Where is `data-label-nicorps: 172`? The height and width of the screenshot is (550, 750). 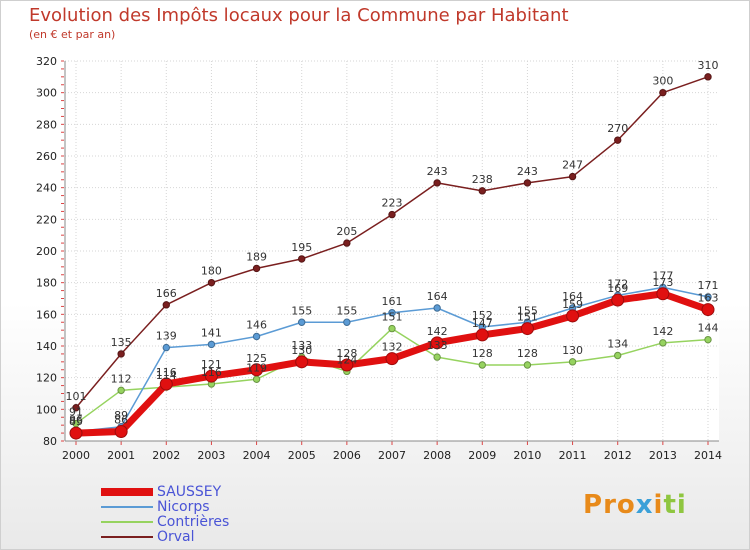 data-label-nicorps: 172 is located at coordinates (617, 283).